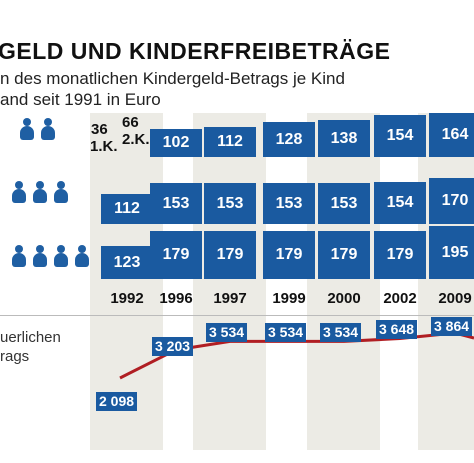 This screenshot has height=463, width=474. What do you see at coordinates (30, 347) in the screenshot?
I see `line-chart-label: uerlichen rags` at bounding box center [30, 347].